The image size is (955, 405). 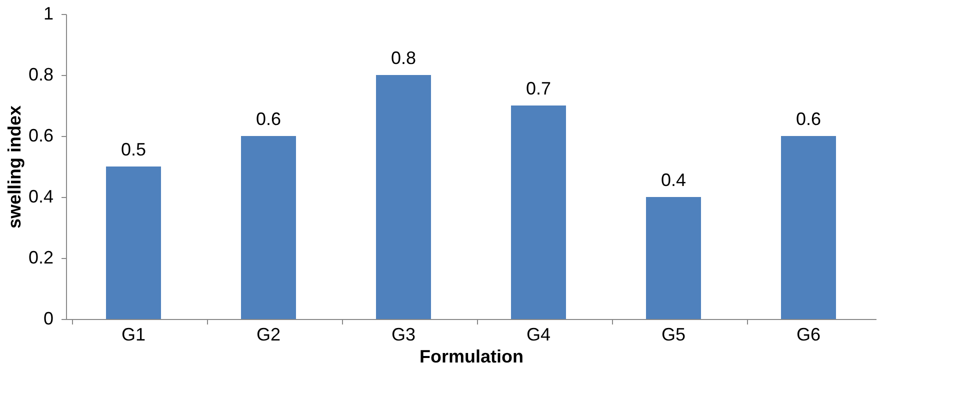 What do you see at coordinates (673, 180) in the screenshot?
I see `data-label: 0.4` at bounding box center [673, 180].